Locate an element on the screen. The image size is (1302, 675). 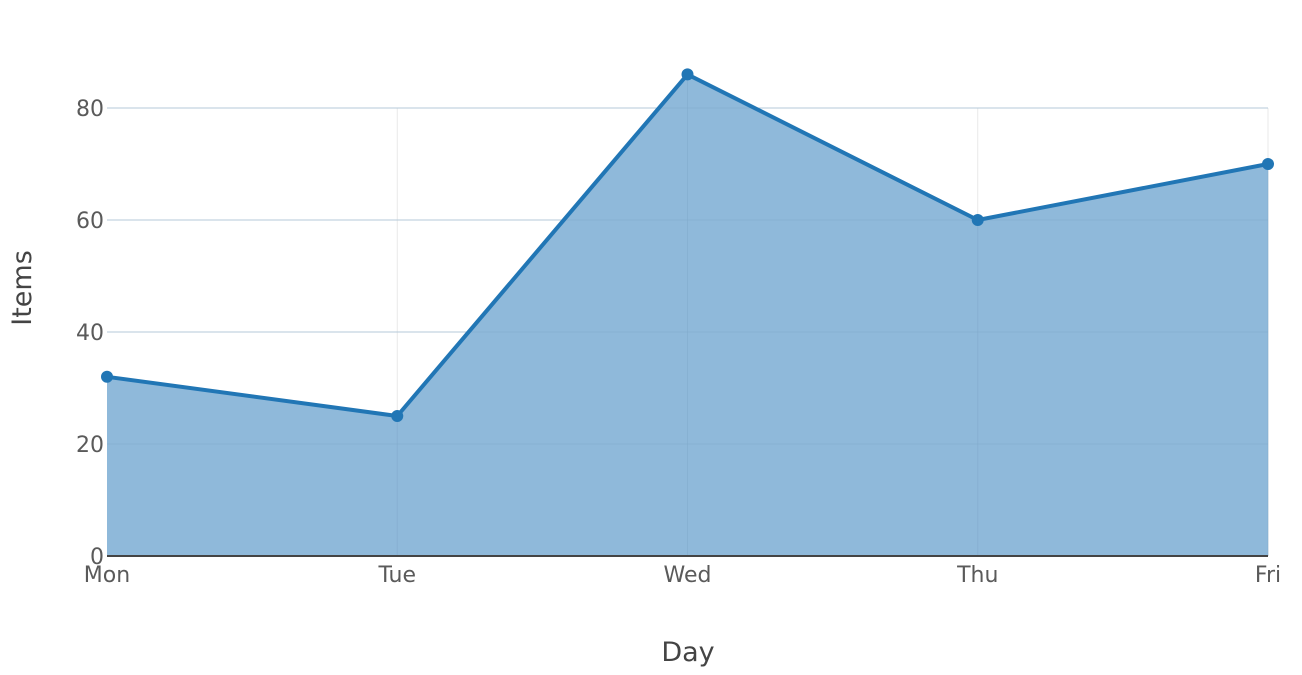
x-tick-label: Fri is located at coordinates (1268, 575).